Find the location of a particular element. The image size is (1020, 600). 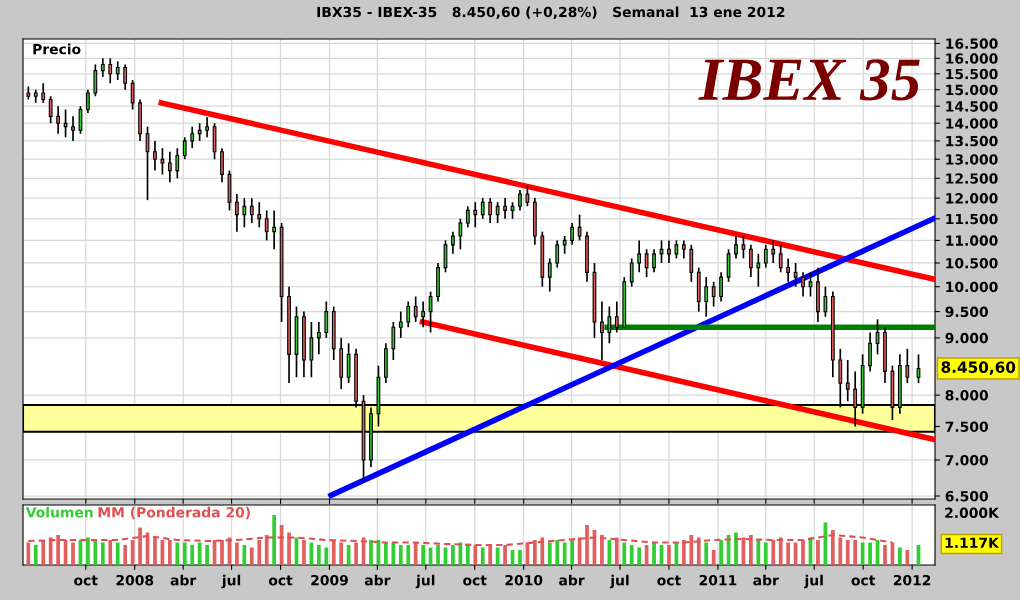

chart-title: IBX35 - IBEX-35 8.450,60 (+0,28%) Semanal 13 ene 2012 is located at coordinates (551, 13).